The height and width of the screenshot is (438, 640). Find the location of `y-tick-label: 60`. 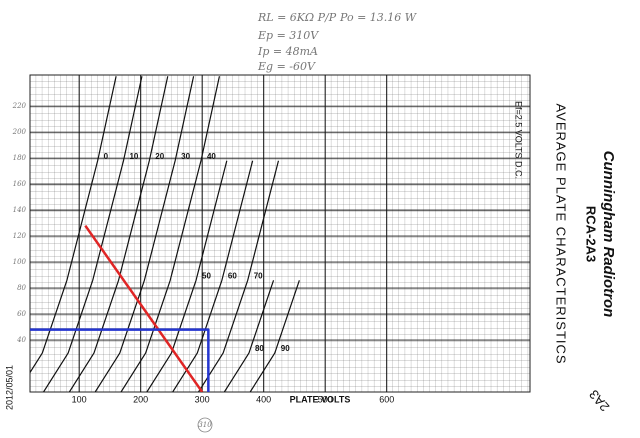

y-tick-label: 60 is located at coordinates (21, 314).